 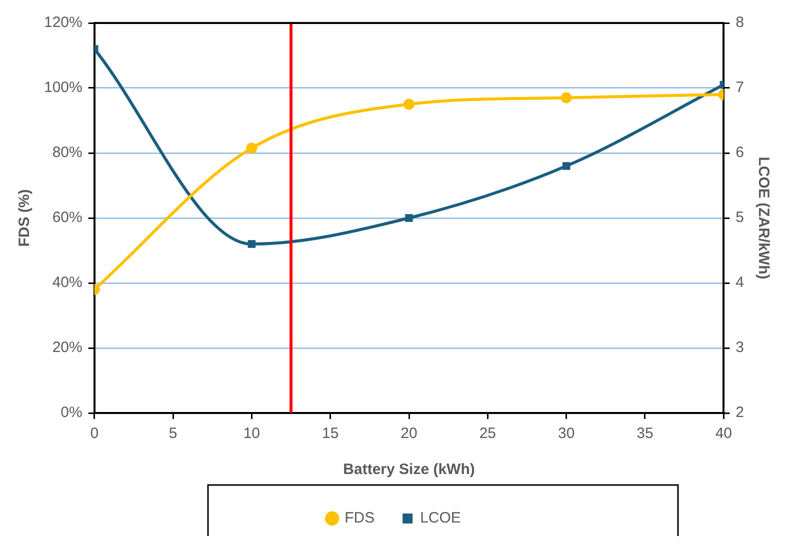 What do you see at coordinates (763, 218) in the screenshot?
I see `y2-axis-title: LCOE (ZAR/kWh)` at bounding box center [763, 218].